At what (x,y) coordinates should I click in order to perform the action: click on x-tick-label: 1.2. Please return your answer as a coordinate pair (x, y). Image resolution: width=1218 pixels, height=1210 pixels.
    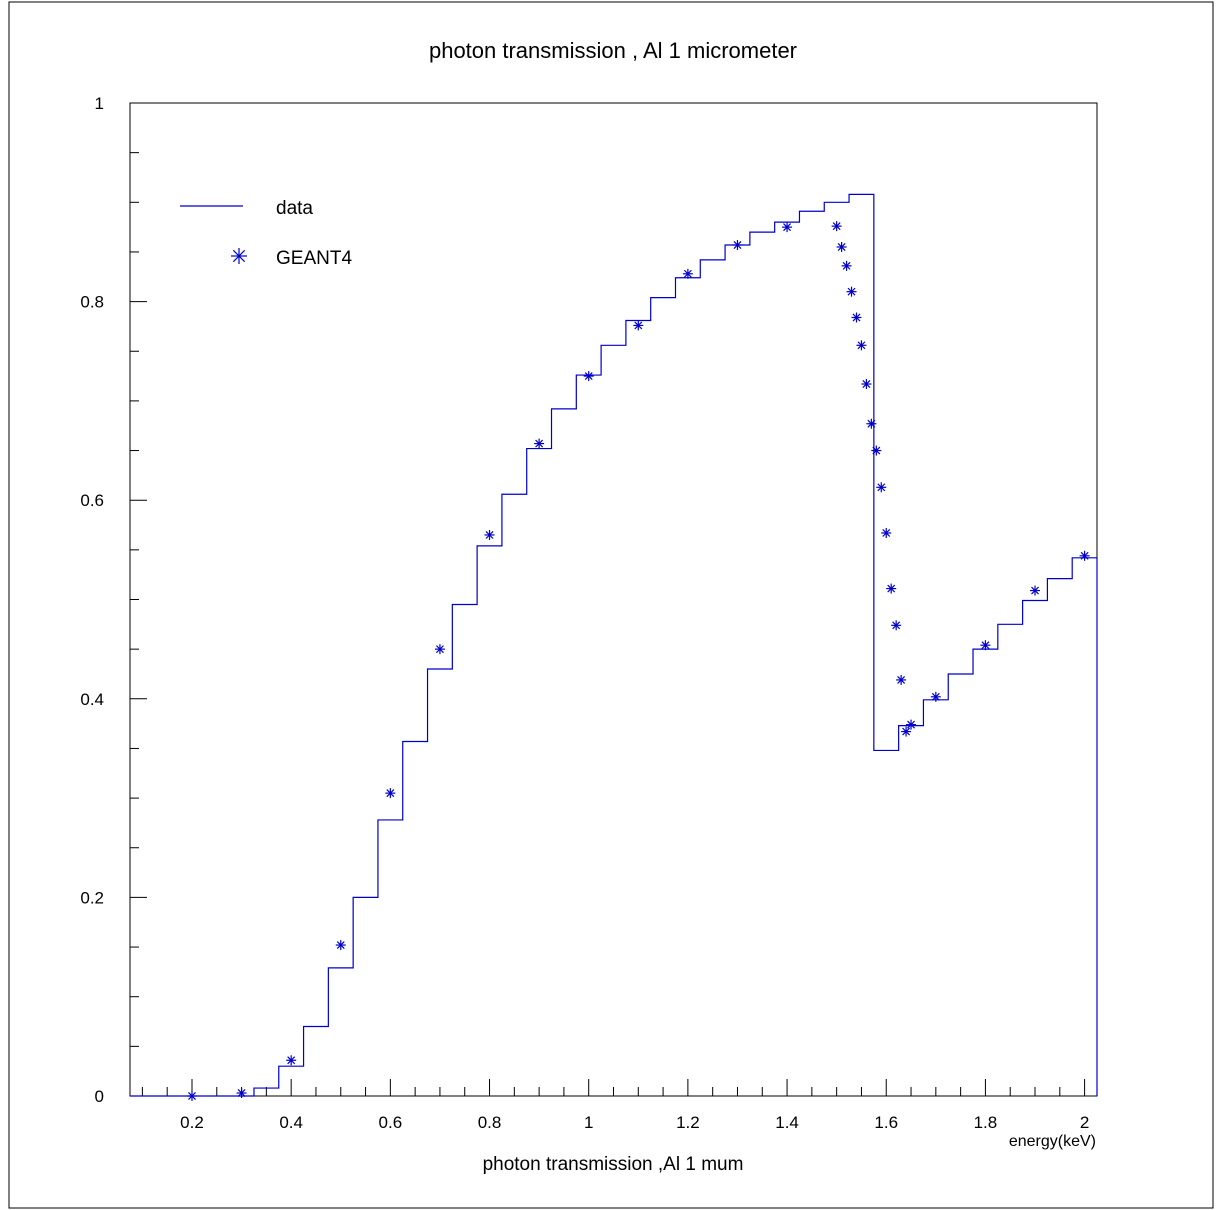
    Looking at the image, I should click on (688, 1122).